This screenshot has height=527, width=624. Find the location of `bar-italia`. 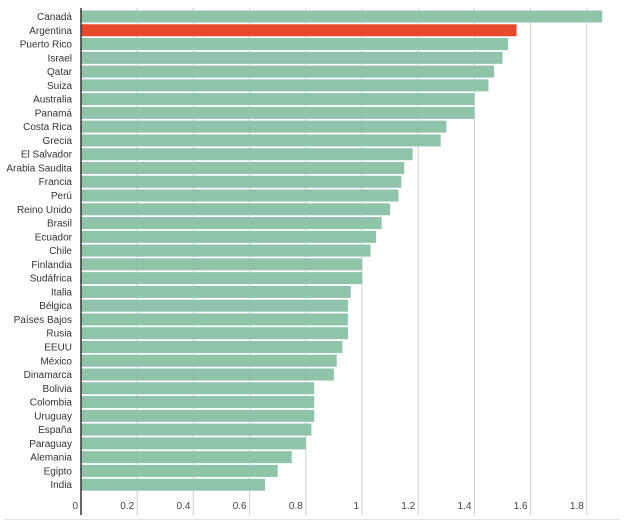

bar-italia is located at coordinates (216, 291).